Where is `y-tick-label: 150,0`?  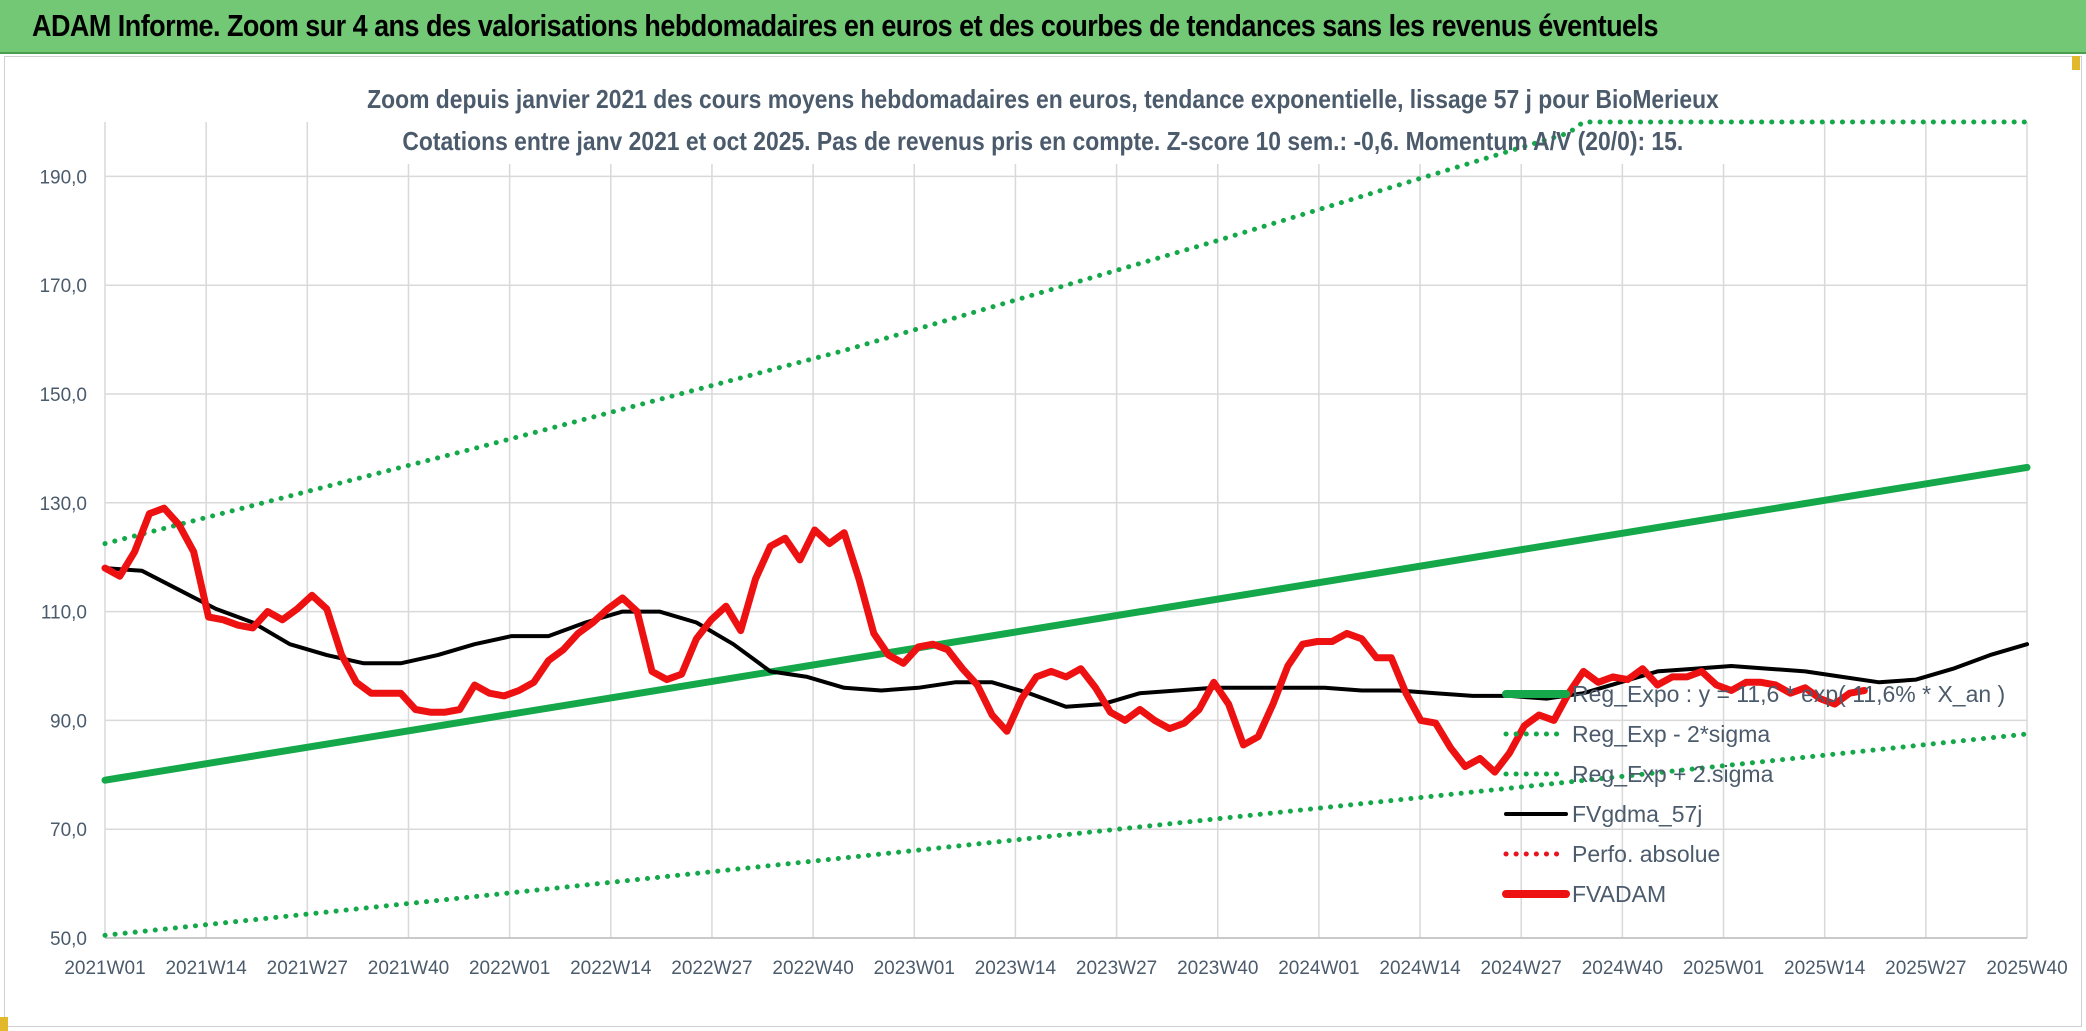 y-tick-label: 150,0 is located at coordinates (63, 395).